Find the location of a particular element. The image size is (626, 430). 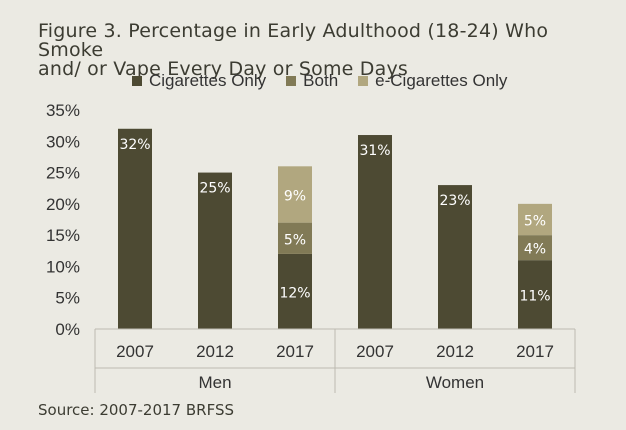

data-label: 4% is located at coordinates (535, 250).